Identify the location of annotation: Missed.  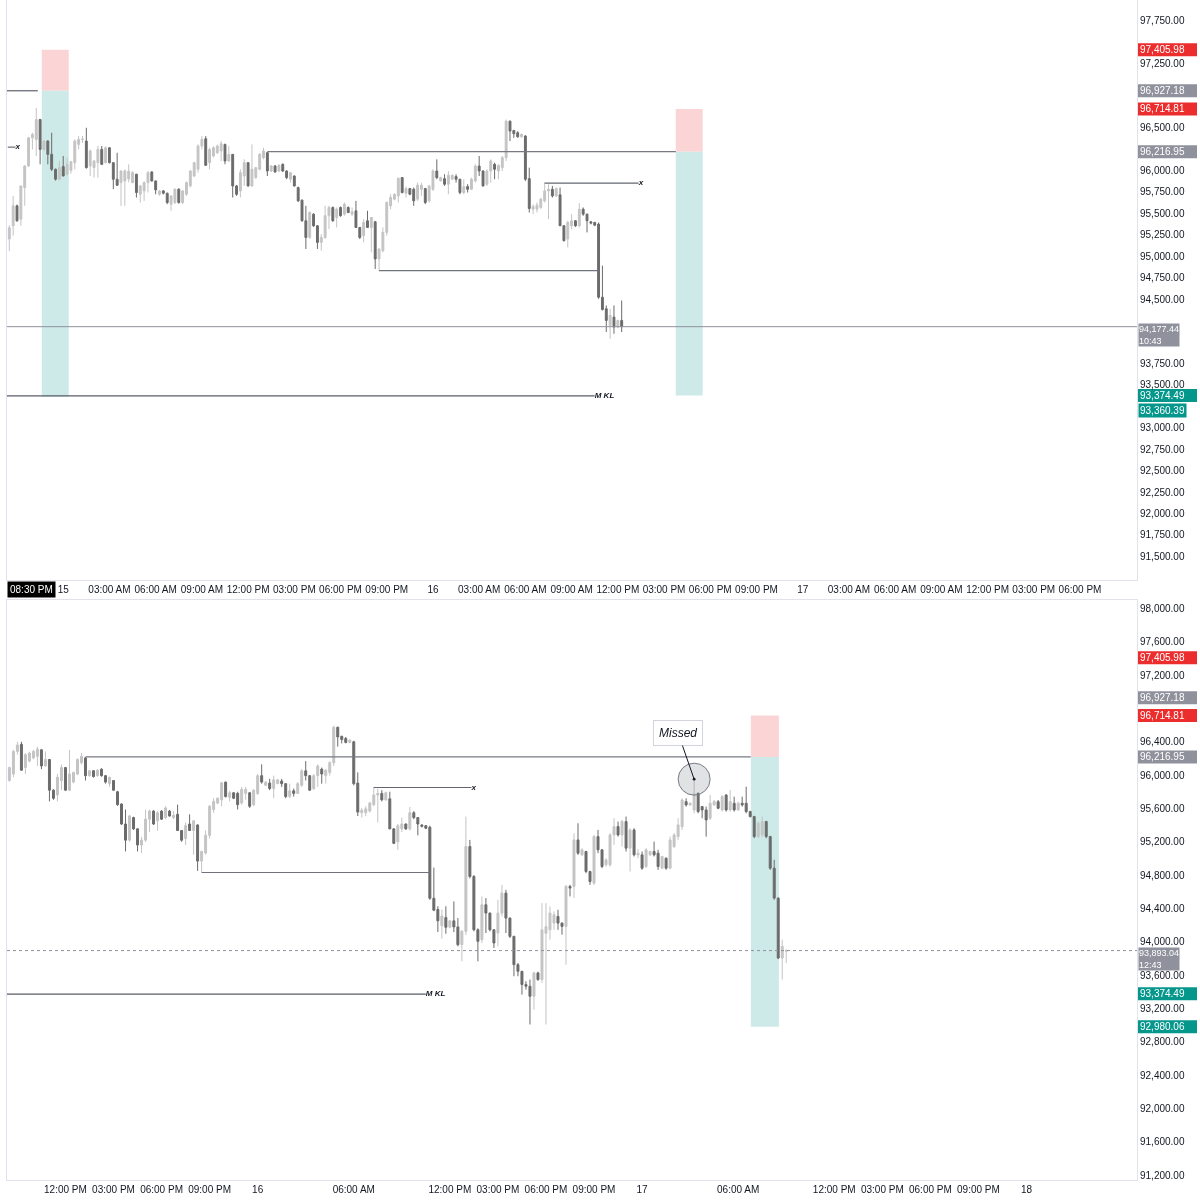
(678, 733).